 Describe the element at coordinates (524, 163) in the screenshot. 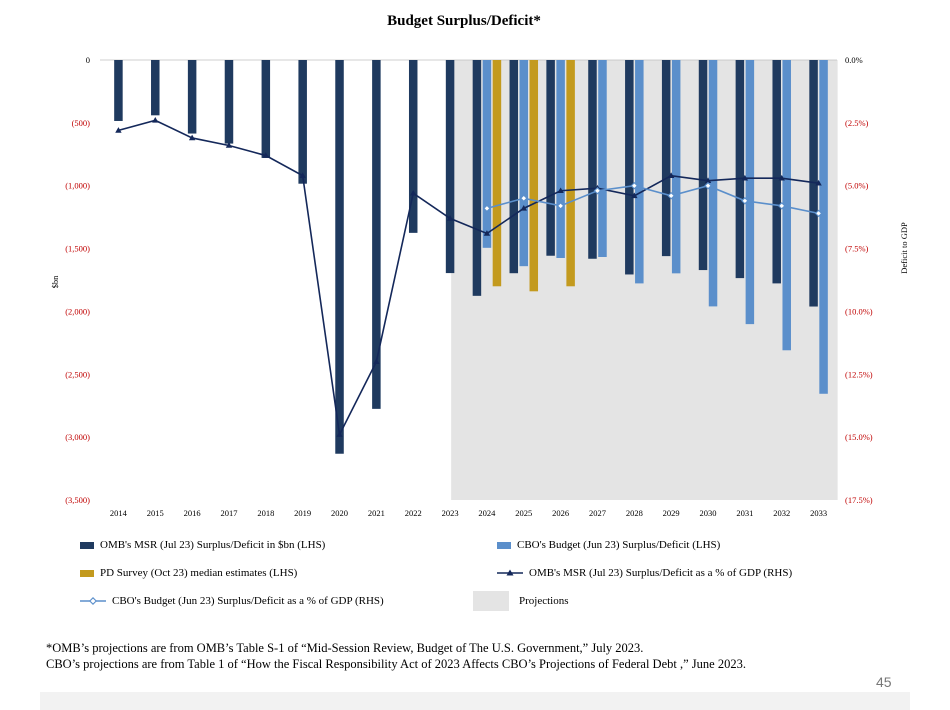

I see `bar-cbos-2025` at that location.